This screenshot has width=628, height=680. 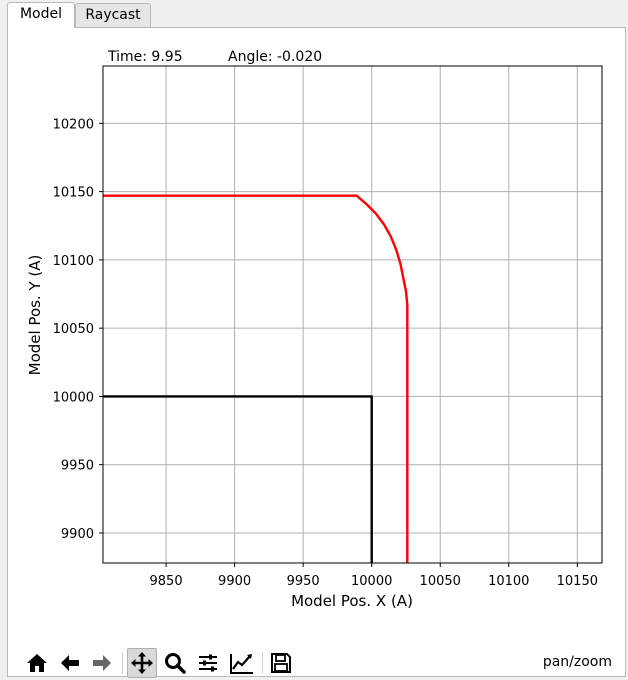 What do you see at coordinates (77, 466) in the screenshot?
I see `y-tick-label: 9950` at bounding box center [77, 466].